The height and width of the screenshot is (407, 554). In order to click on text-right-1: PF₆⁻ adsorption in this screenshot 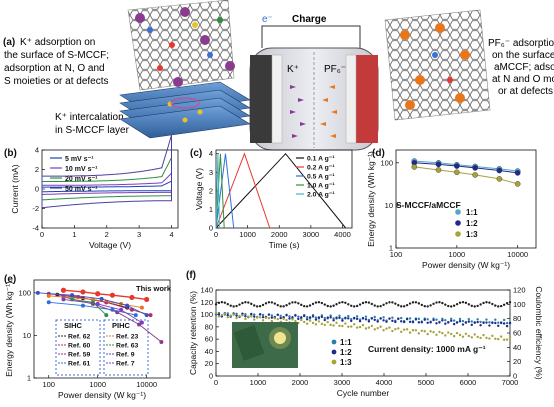, I will do `click(521, 43)`.